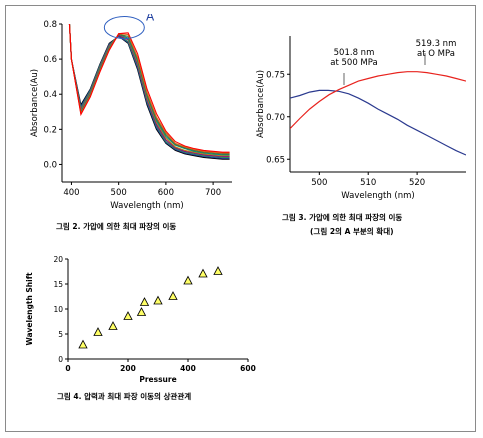  What do you see at coordinates (417, 183) in the screenshot?
I see `x-tick-label: 520` at bounding box center [417, 183].